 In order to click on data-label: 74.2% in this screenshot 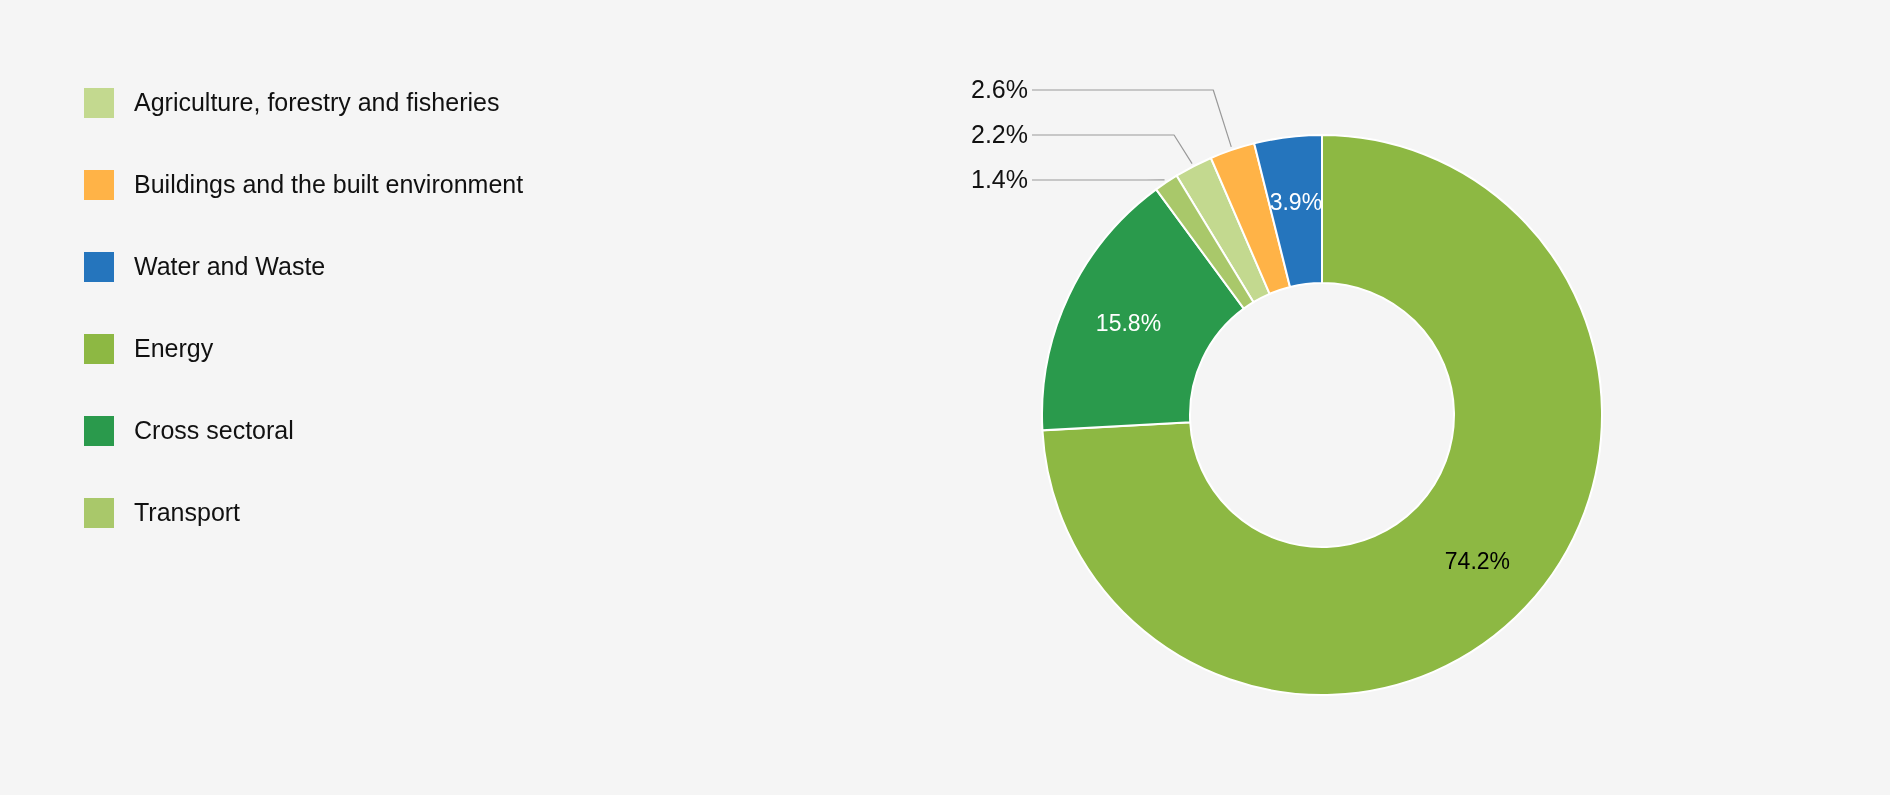, I will do `click(1477, 561)`.